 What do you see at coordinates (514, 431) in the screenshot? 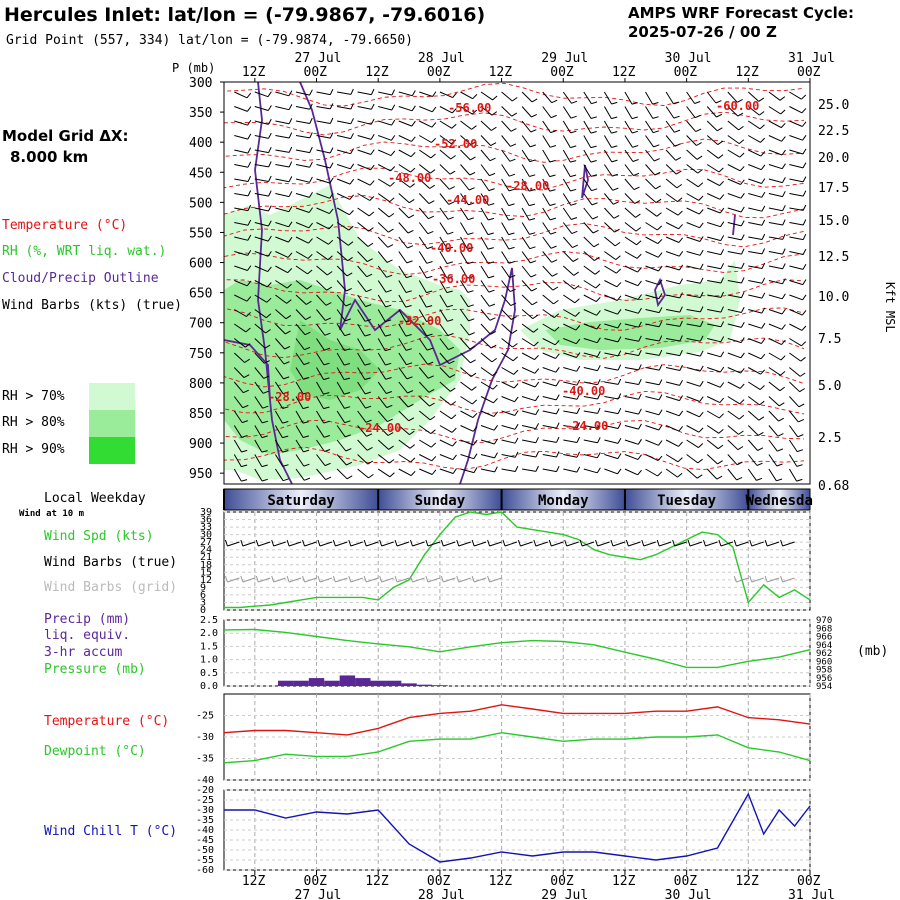
I see `temperature-contour` at bounding box center [514, 431].